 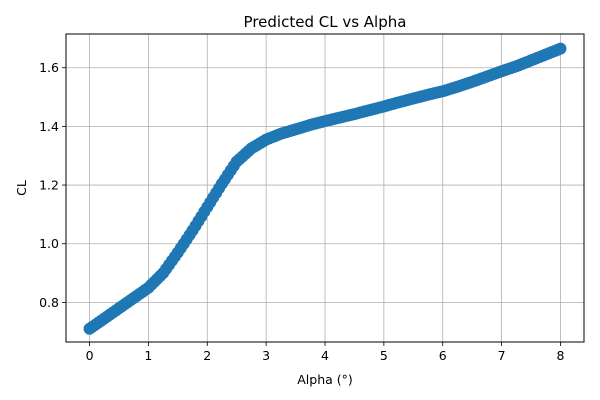 I want to click on y-tick-label: 1.0, so click(x=49, y=243).